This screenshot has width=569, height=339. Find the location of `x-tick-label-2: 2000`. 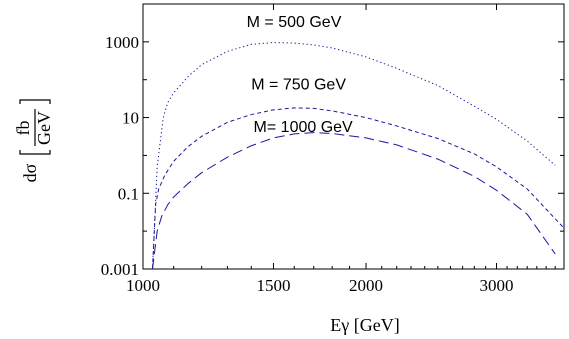

x-tick-label-2: 2000 is located at coordinates (366, 285).